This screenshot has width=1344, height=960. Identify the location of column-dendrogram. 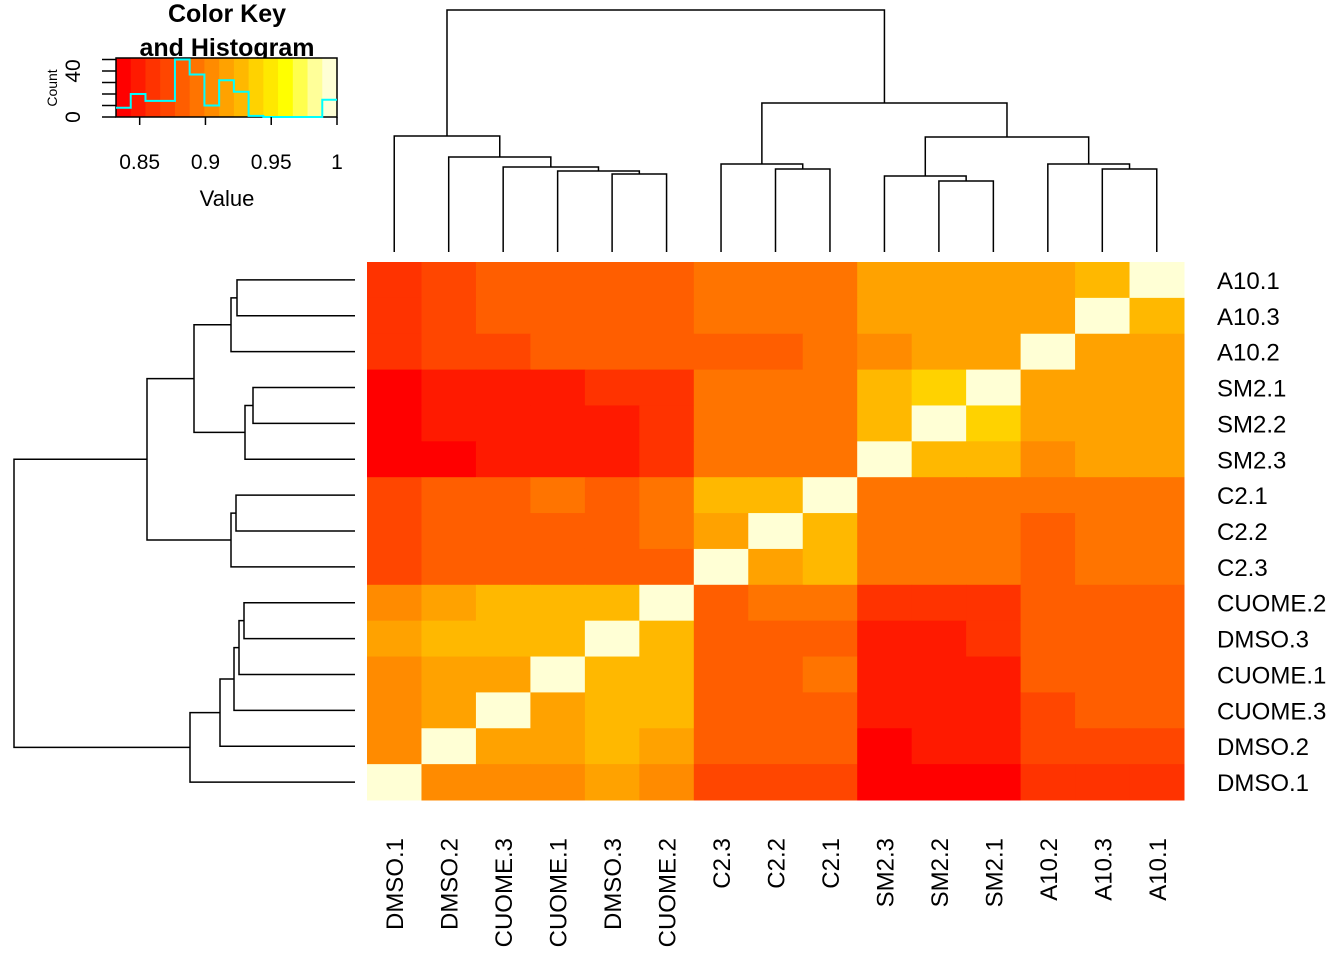
(775, 130).